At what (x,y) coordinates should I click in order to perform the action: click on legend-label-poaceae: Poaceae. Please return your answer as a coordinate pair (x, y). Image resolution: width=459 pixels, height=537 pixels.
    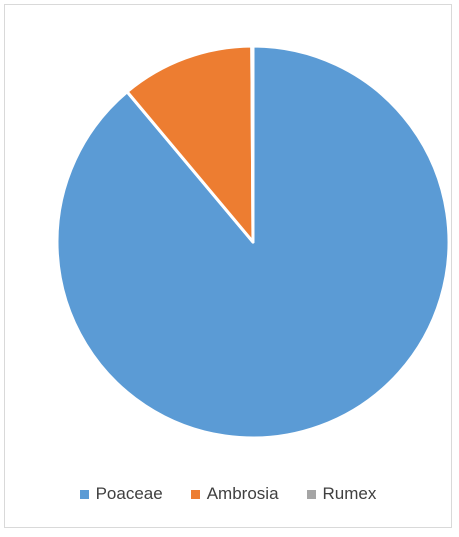
    Looking at the image, I should click on (129, 493).